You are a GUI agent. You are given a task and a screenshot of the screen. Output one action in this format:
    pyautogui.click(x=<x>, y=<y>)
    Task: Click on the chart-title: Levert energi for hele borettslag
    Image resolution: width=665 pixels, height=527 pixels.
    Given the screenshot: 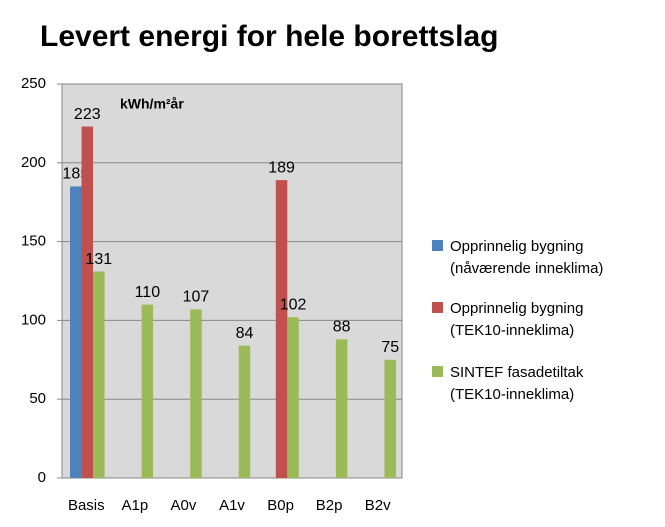 What is the action you would take?
    pyautogui.click(x=269, y=36)
    